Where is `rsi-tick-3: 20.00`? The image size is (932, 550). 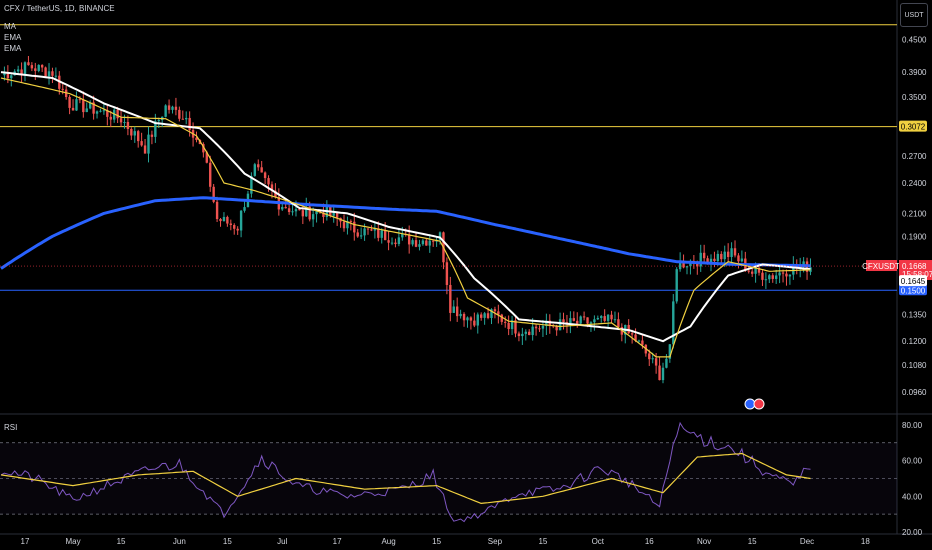 rsi-tick-3: 20.00 is located at coordinates (912, 532).